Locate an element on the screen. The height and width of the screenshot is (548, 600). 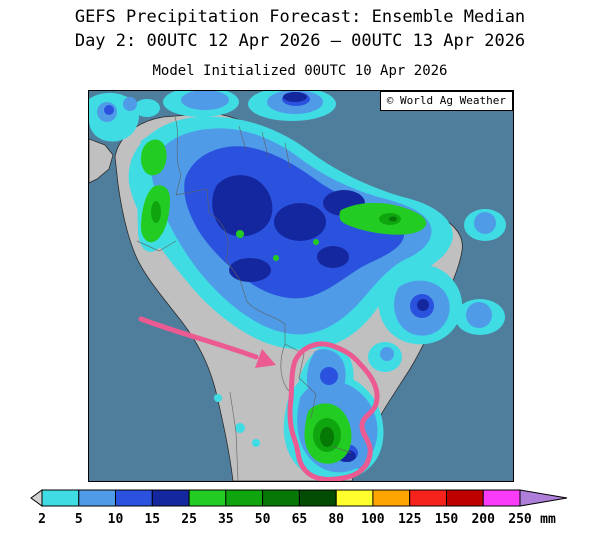
legend-tick-label: 5 is located at coordinates (79, 519).